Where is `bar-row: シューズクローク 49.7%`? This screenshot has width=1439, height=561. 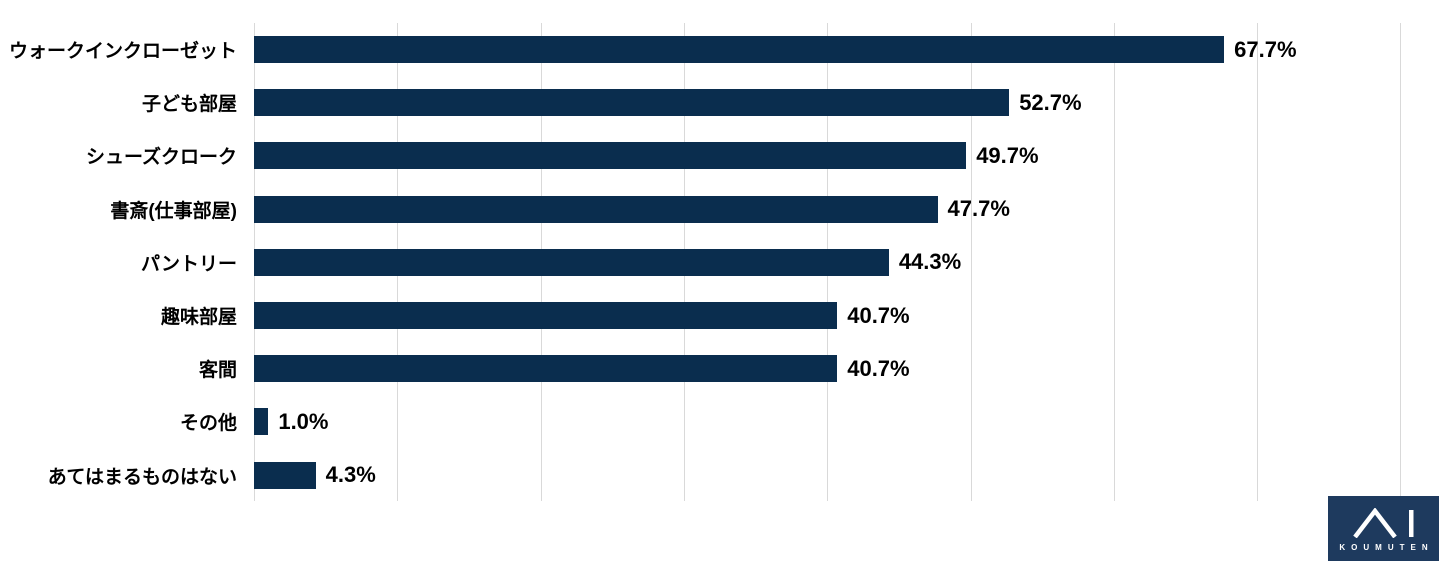 bar-row: シューズクローク 49.7% is located at coordinates (719, 155).